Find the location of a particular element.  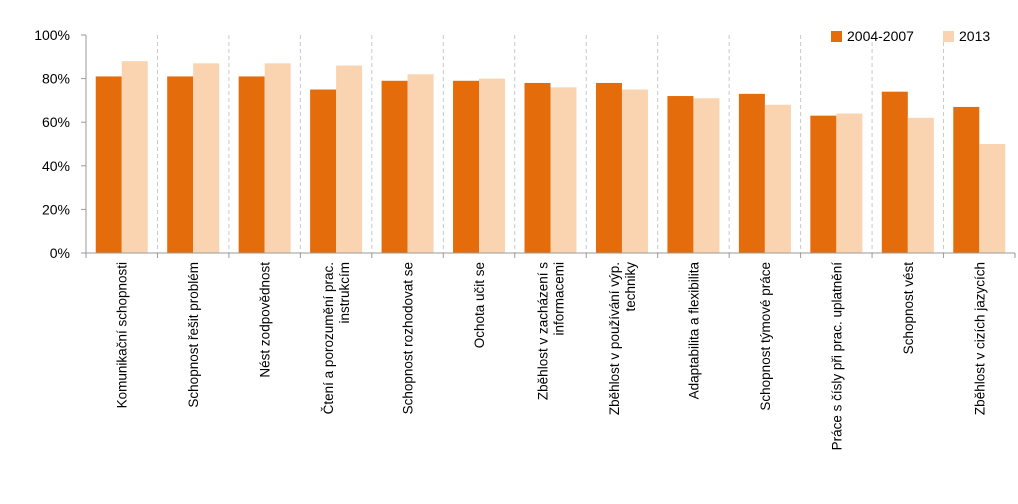

y-tick-label: 80% is located at coordinates (56, 79).